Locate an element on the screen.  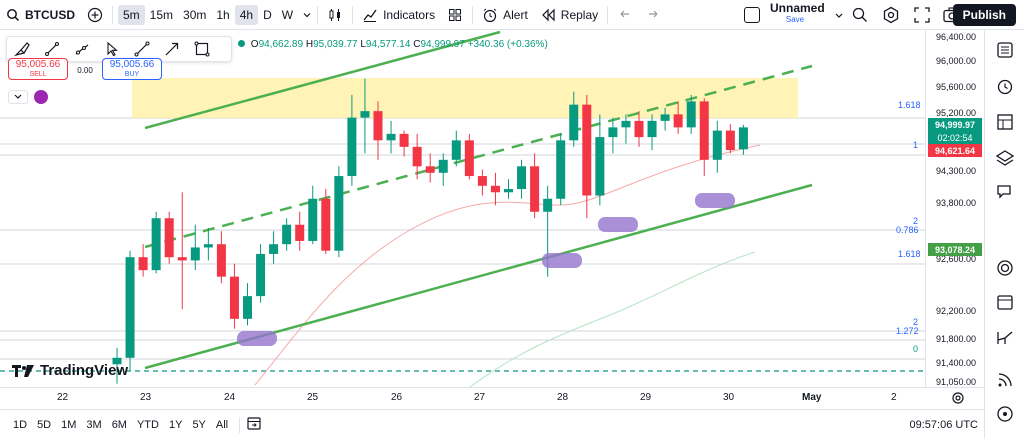
brush-tool is located at coordinates (22, 49).